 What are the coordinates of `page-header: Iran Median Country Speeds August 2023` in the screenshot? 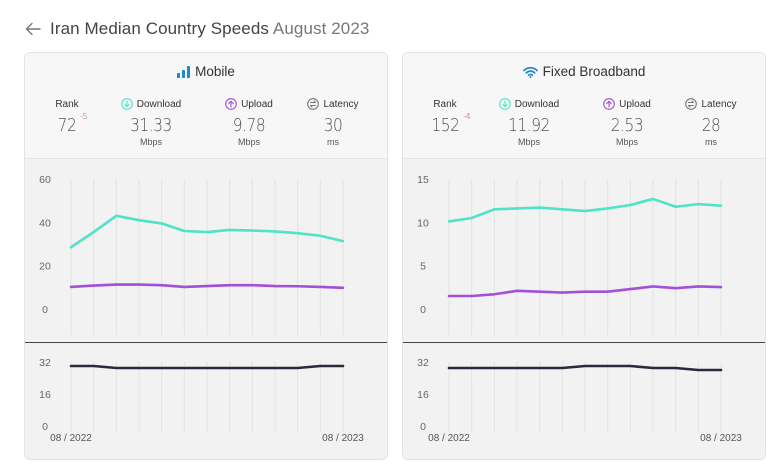 It's located at (196, 29).